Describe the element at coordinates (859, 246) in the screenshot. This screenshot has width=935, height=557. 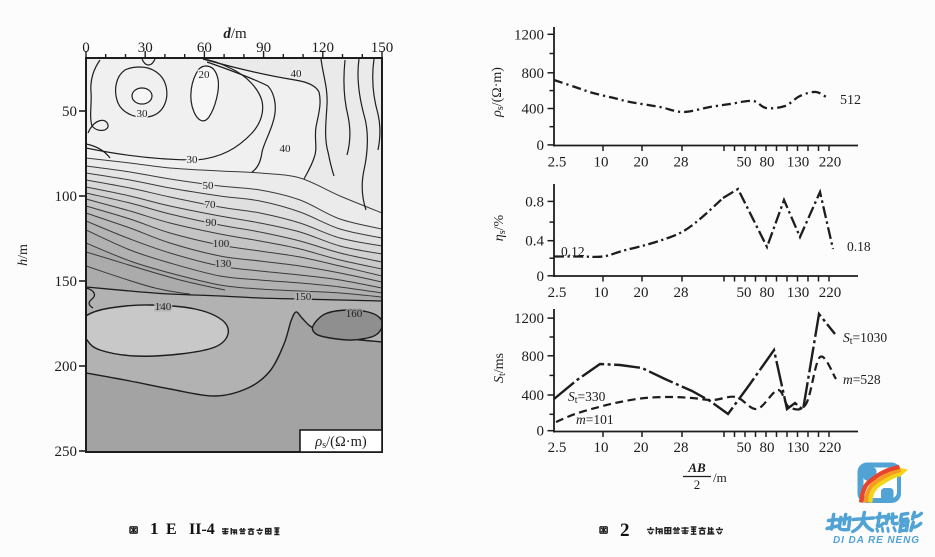
I see `svg-text: 0.18` at that location.